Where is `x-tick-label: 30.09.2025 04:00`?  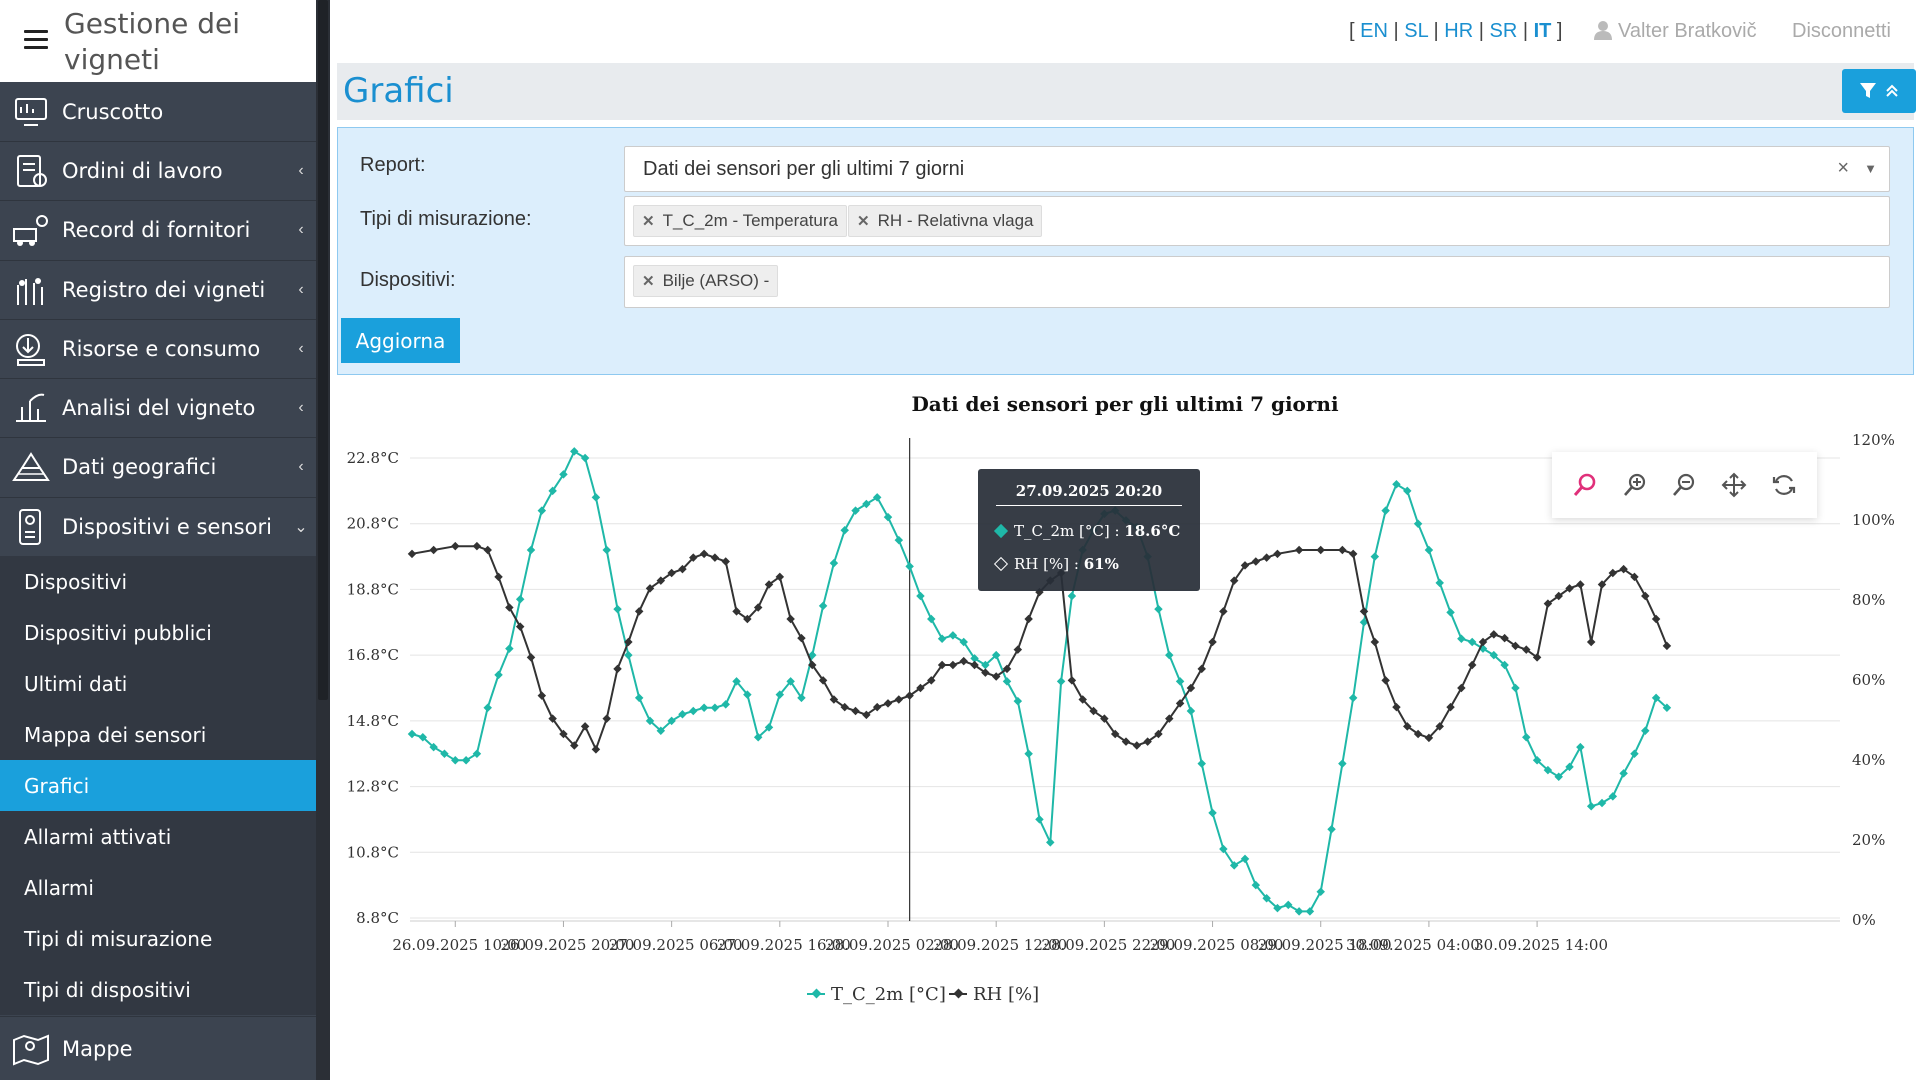 x-tick-label: 30.09.2025 04:00 is located at coordinates (1413, 945).